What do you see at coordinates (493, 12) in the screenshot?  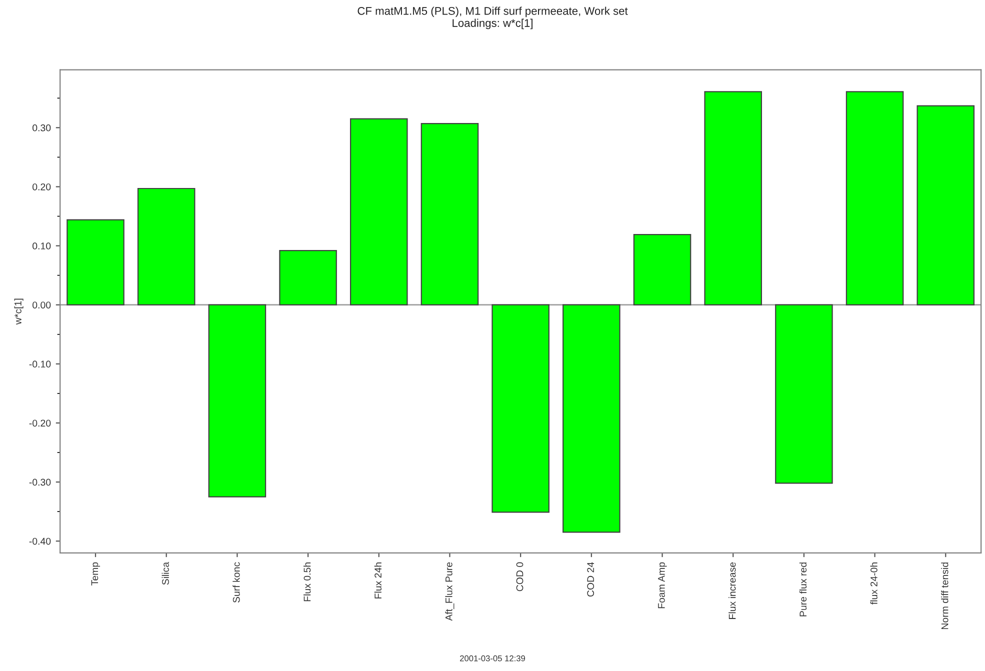 I see `chart-title: CF matM1.M5 (PLS), M1 Diff surf permeeate, Work set` at bounding box center [493, 12].